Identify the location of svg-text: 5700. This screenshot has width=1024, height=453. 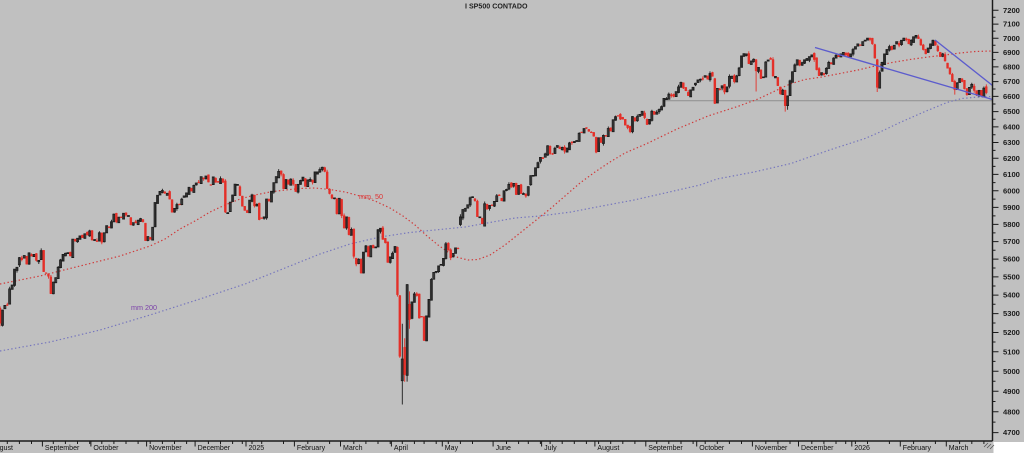
(1011, 241).